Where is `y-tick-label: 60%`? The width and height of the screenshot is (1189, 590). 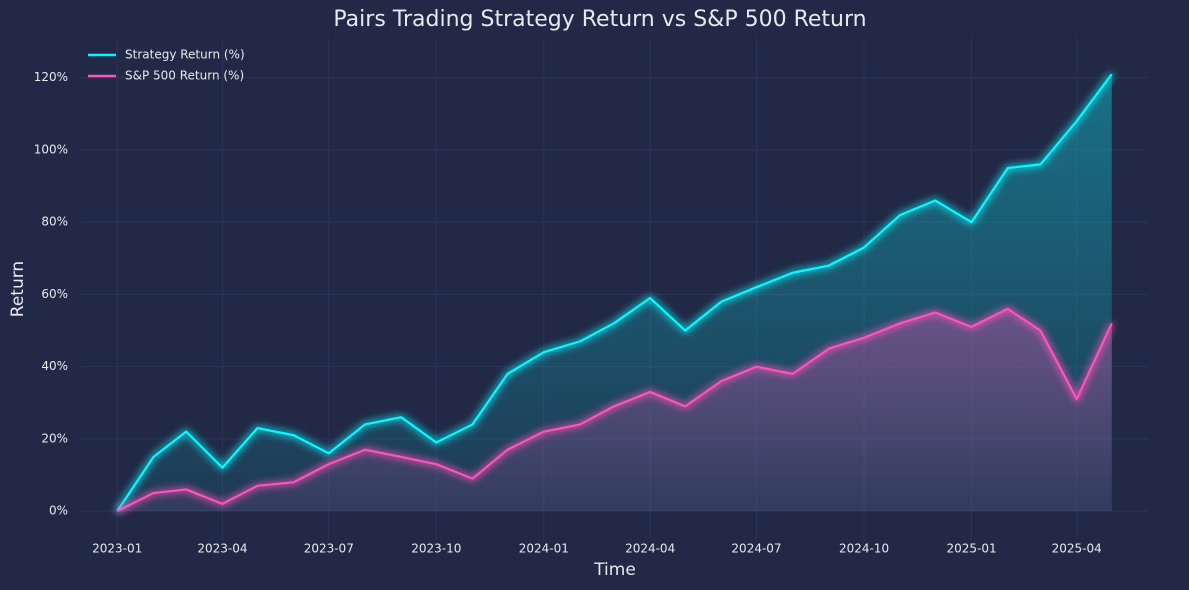
y-tick-label: 60% is located at coordinates (54, 294).